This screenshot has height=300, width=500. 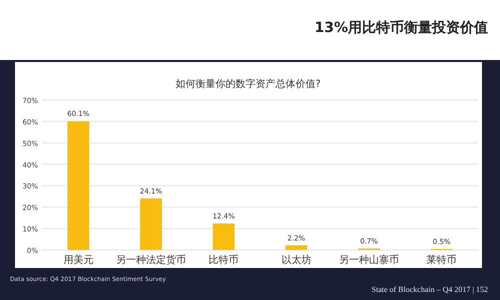 I want to click on chart-subtitle: 如何衡量你的数字资产总体价值?, so click(x=248, y=84).